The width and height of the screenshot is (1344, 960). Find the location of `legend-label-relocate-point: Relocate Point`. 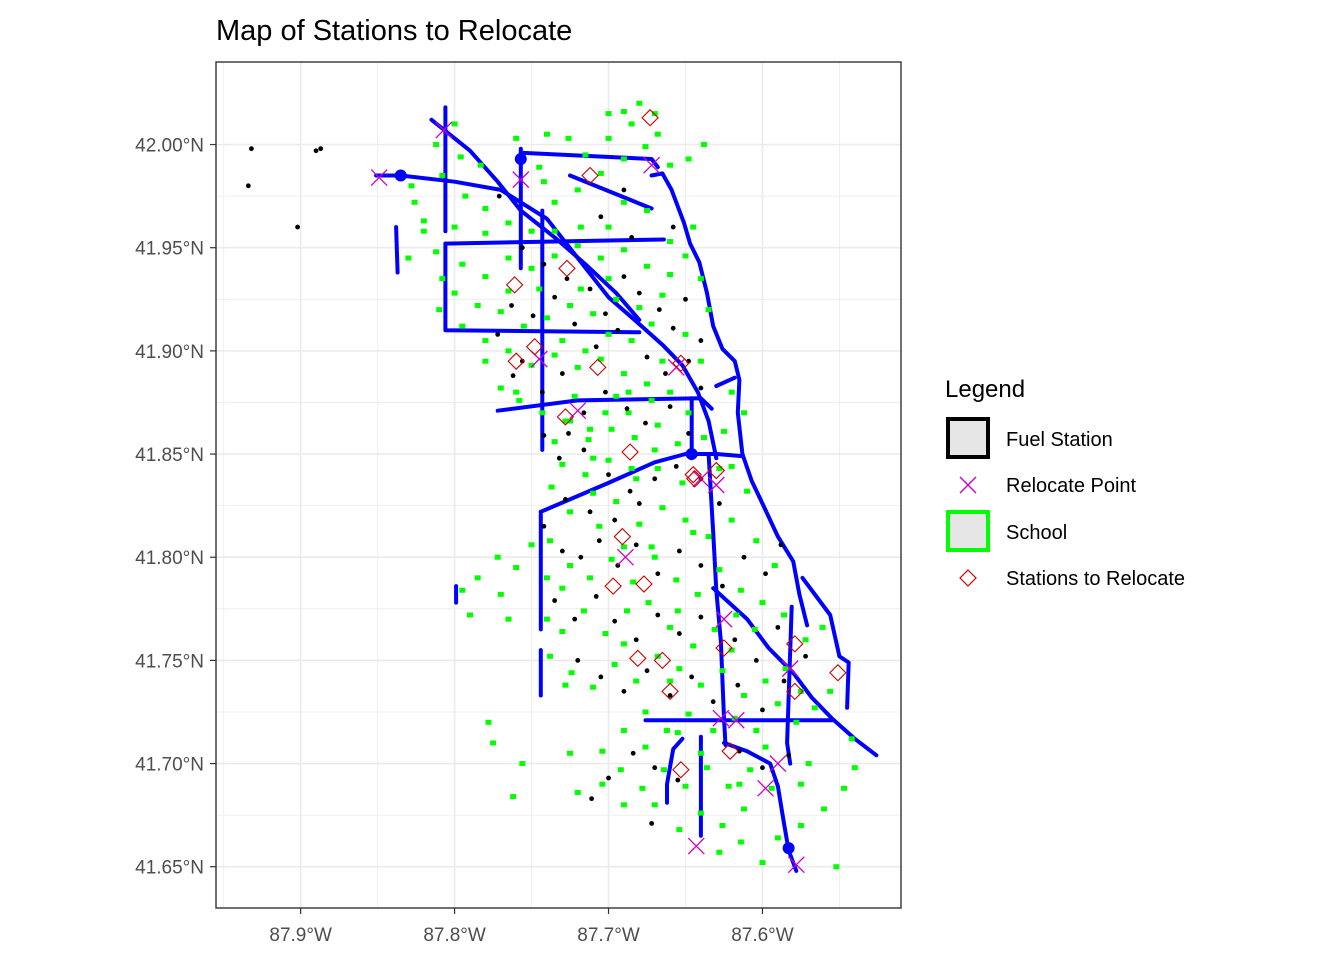

legend-label-relocate-point: Relocate Point is located at coordinates (1071, 486).